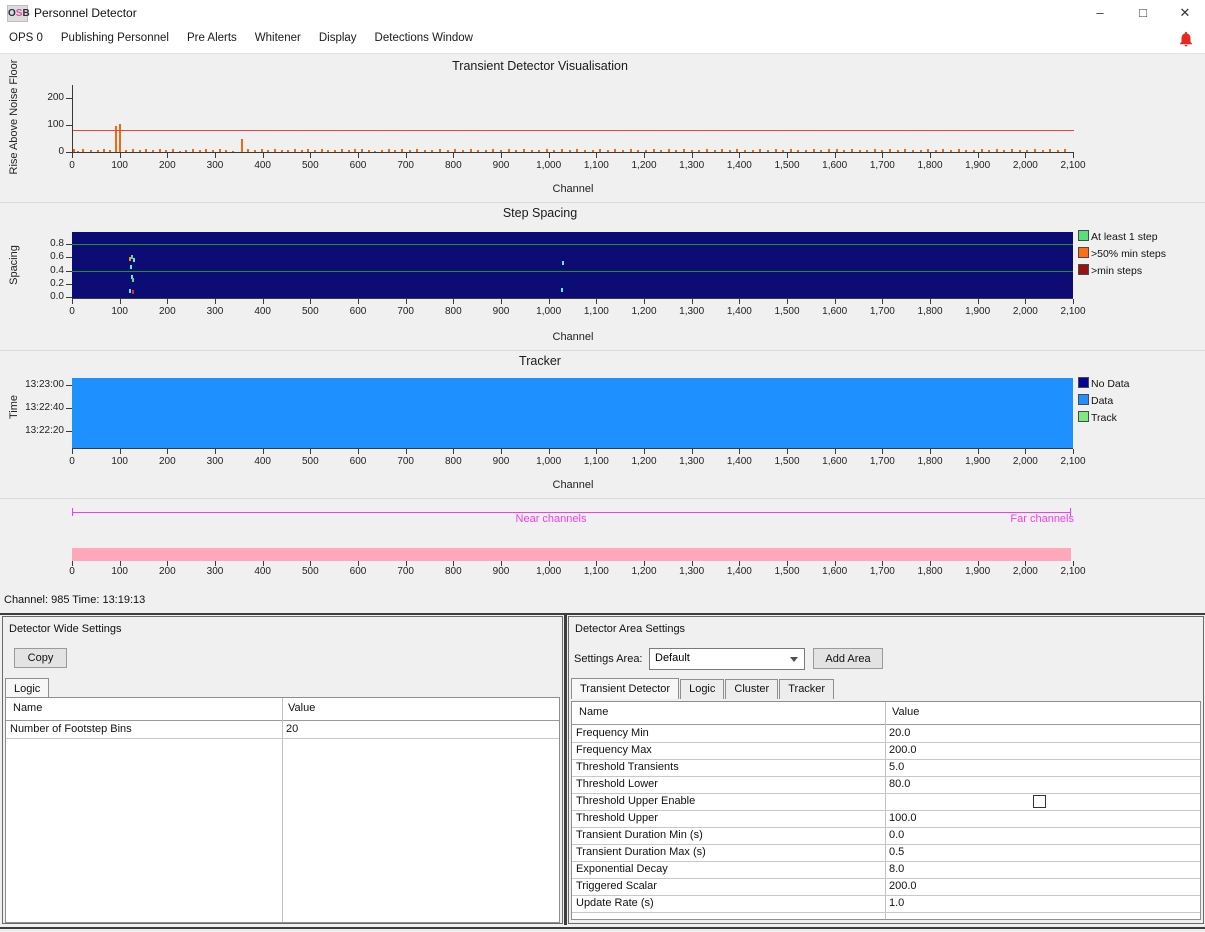  What do you see at coordinates (897, 869) in the screenshot?
I see `cell-value: 8.0` at bounding box center [897, 869].